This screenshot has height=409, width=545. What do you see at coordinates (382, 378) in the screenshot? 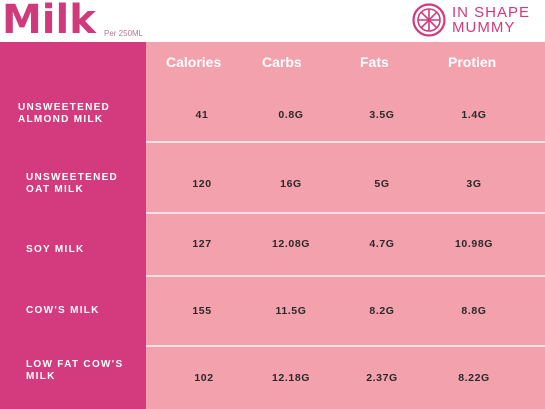
I see `table-cell: 2.37G` at bounding box center [382, 378].